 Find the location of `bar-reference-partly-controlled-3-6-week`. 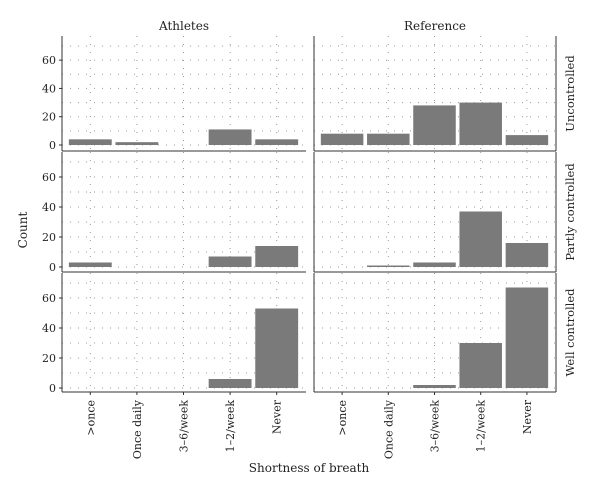

bar-reference-partly-controlled-3-6-week is located at coordinates (434, 264).